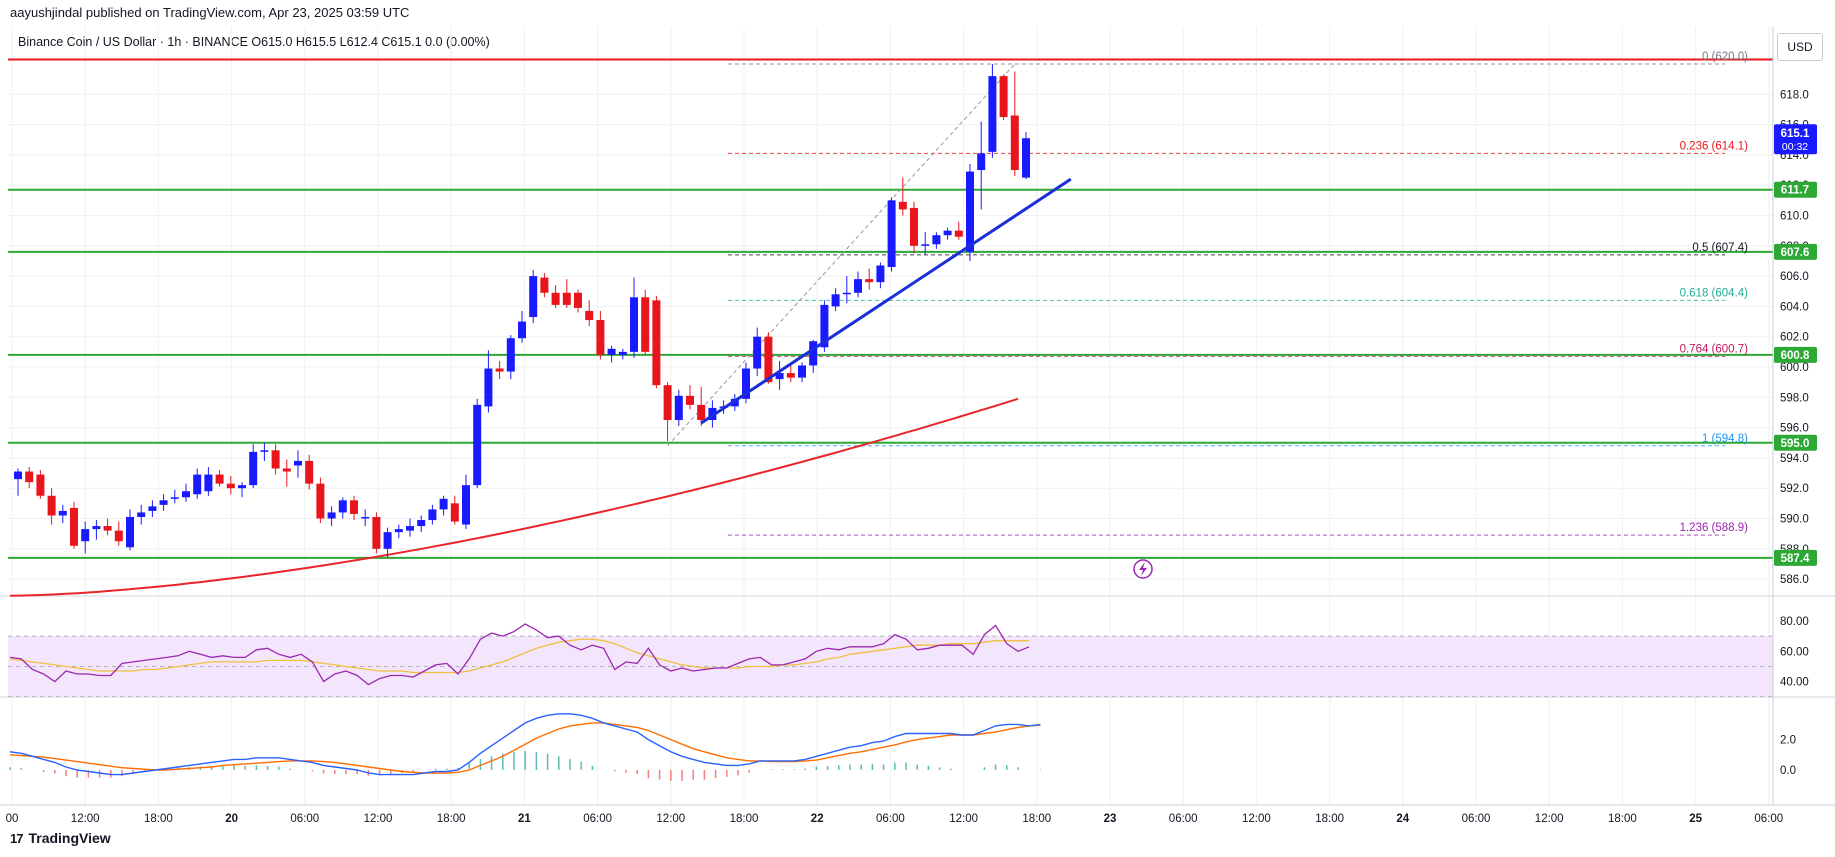 The width and height of the screenshot is (1835, 857). I want to click on bullish-trendline, so click(886, 301).